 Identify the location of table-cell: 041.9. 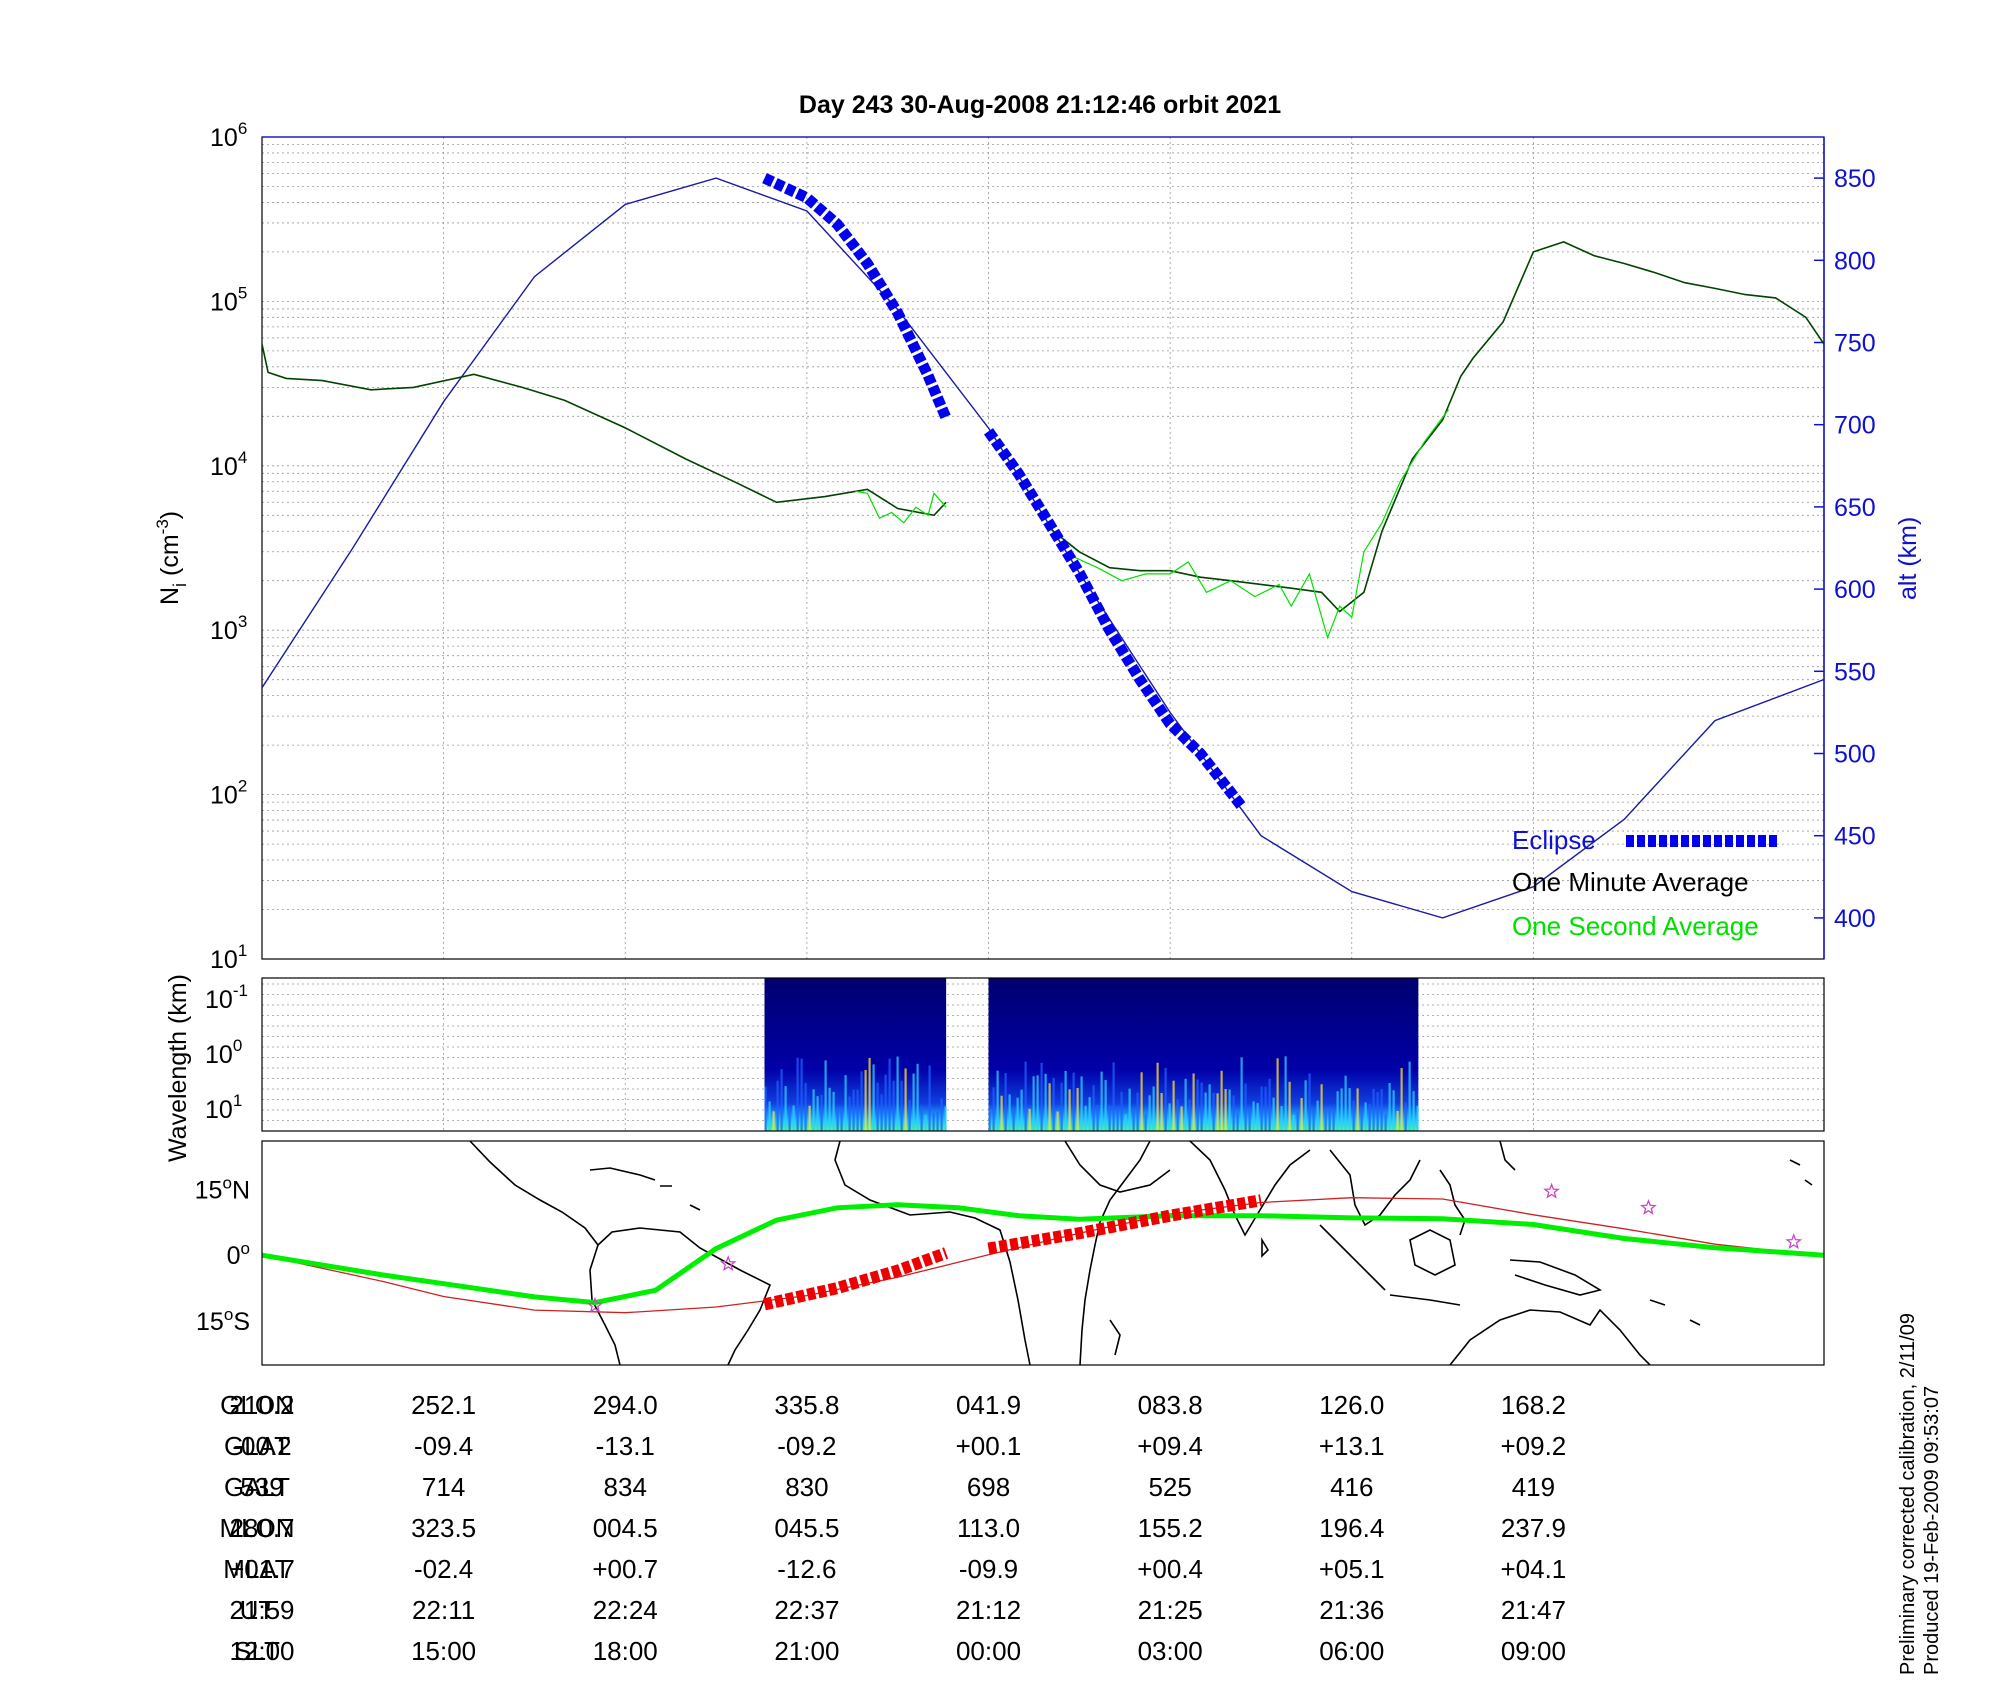
(988, 1405).